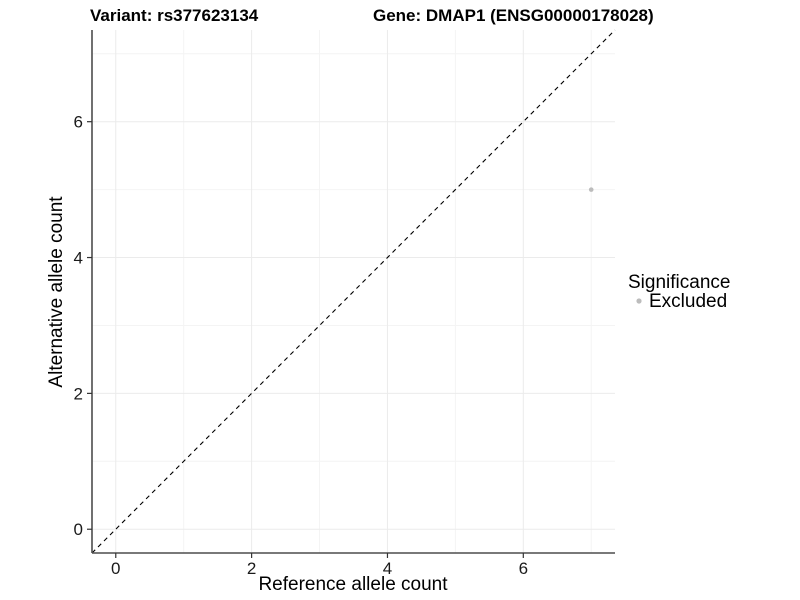  I want to click on variant-title: Variant: rs377623134, so click(174, 15).